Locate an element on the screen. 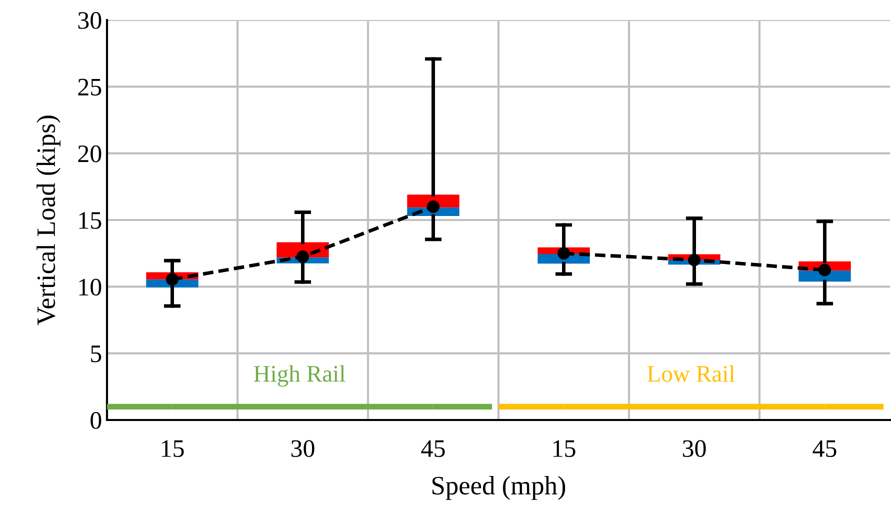  y-tick-label: 5 is located at coordinates (96, 354).